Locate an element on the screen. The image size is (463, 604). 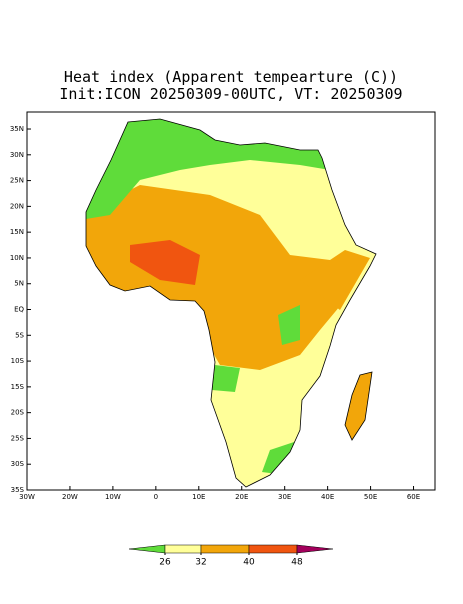
x-tick-label: 10W is located at coordinates (113, 497).